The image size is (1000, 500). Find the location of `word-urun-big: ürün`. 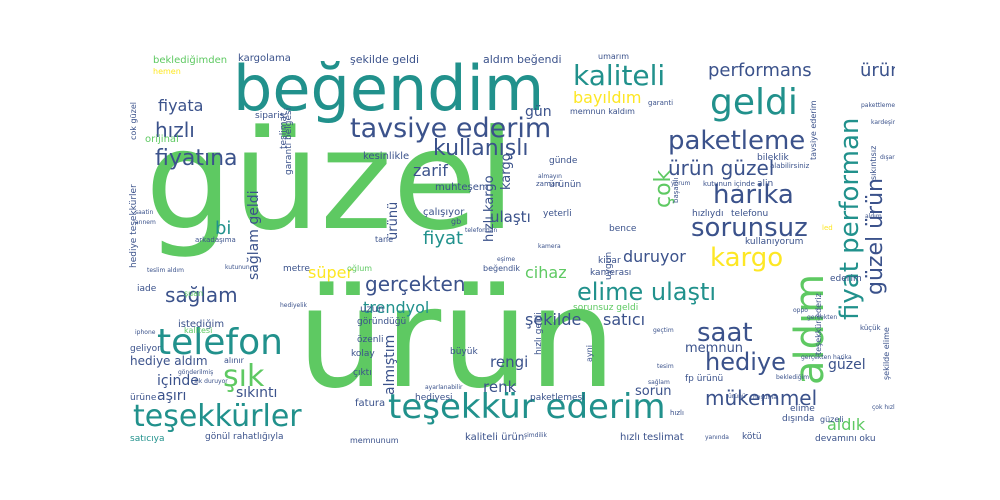

word-urun-big: ürün is located at coordinates (457, 338).